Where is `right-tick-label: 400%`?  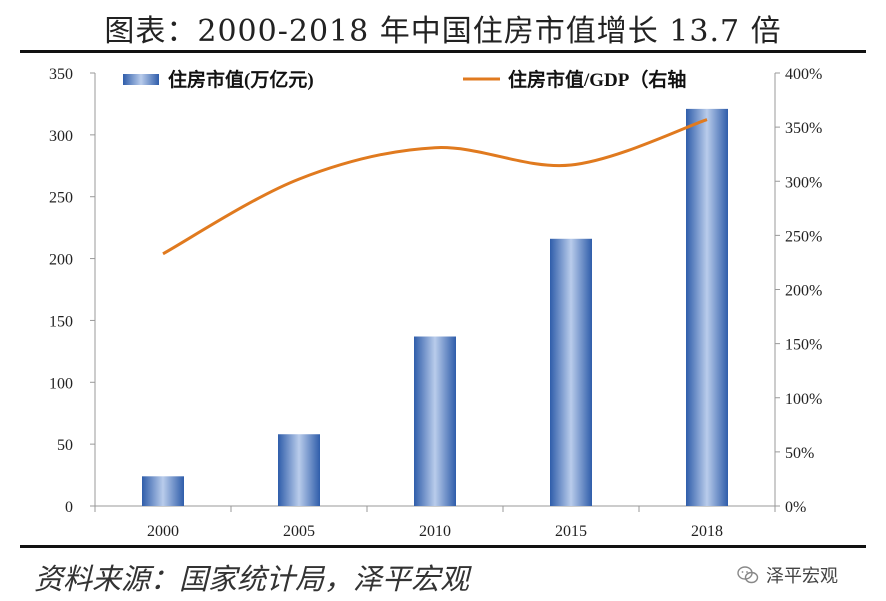 right-tick-label: 400% is located at coordinates (803, 74).